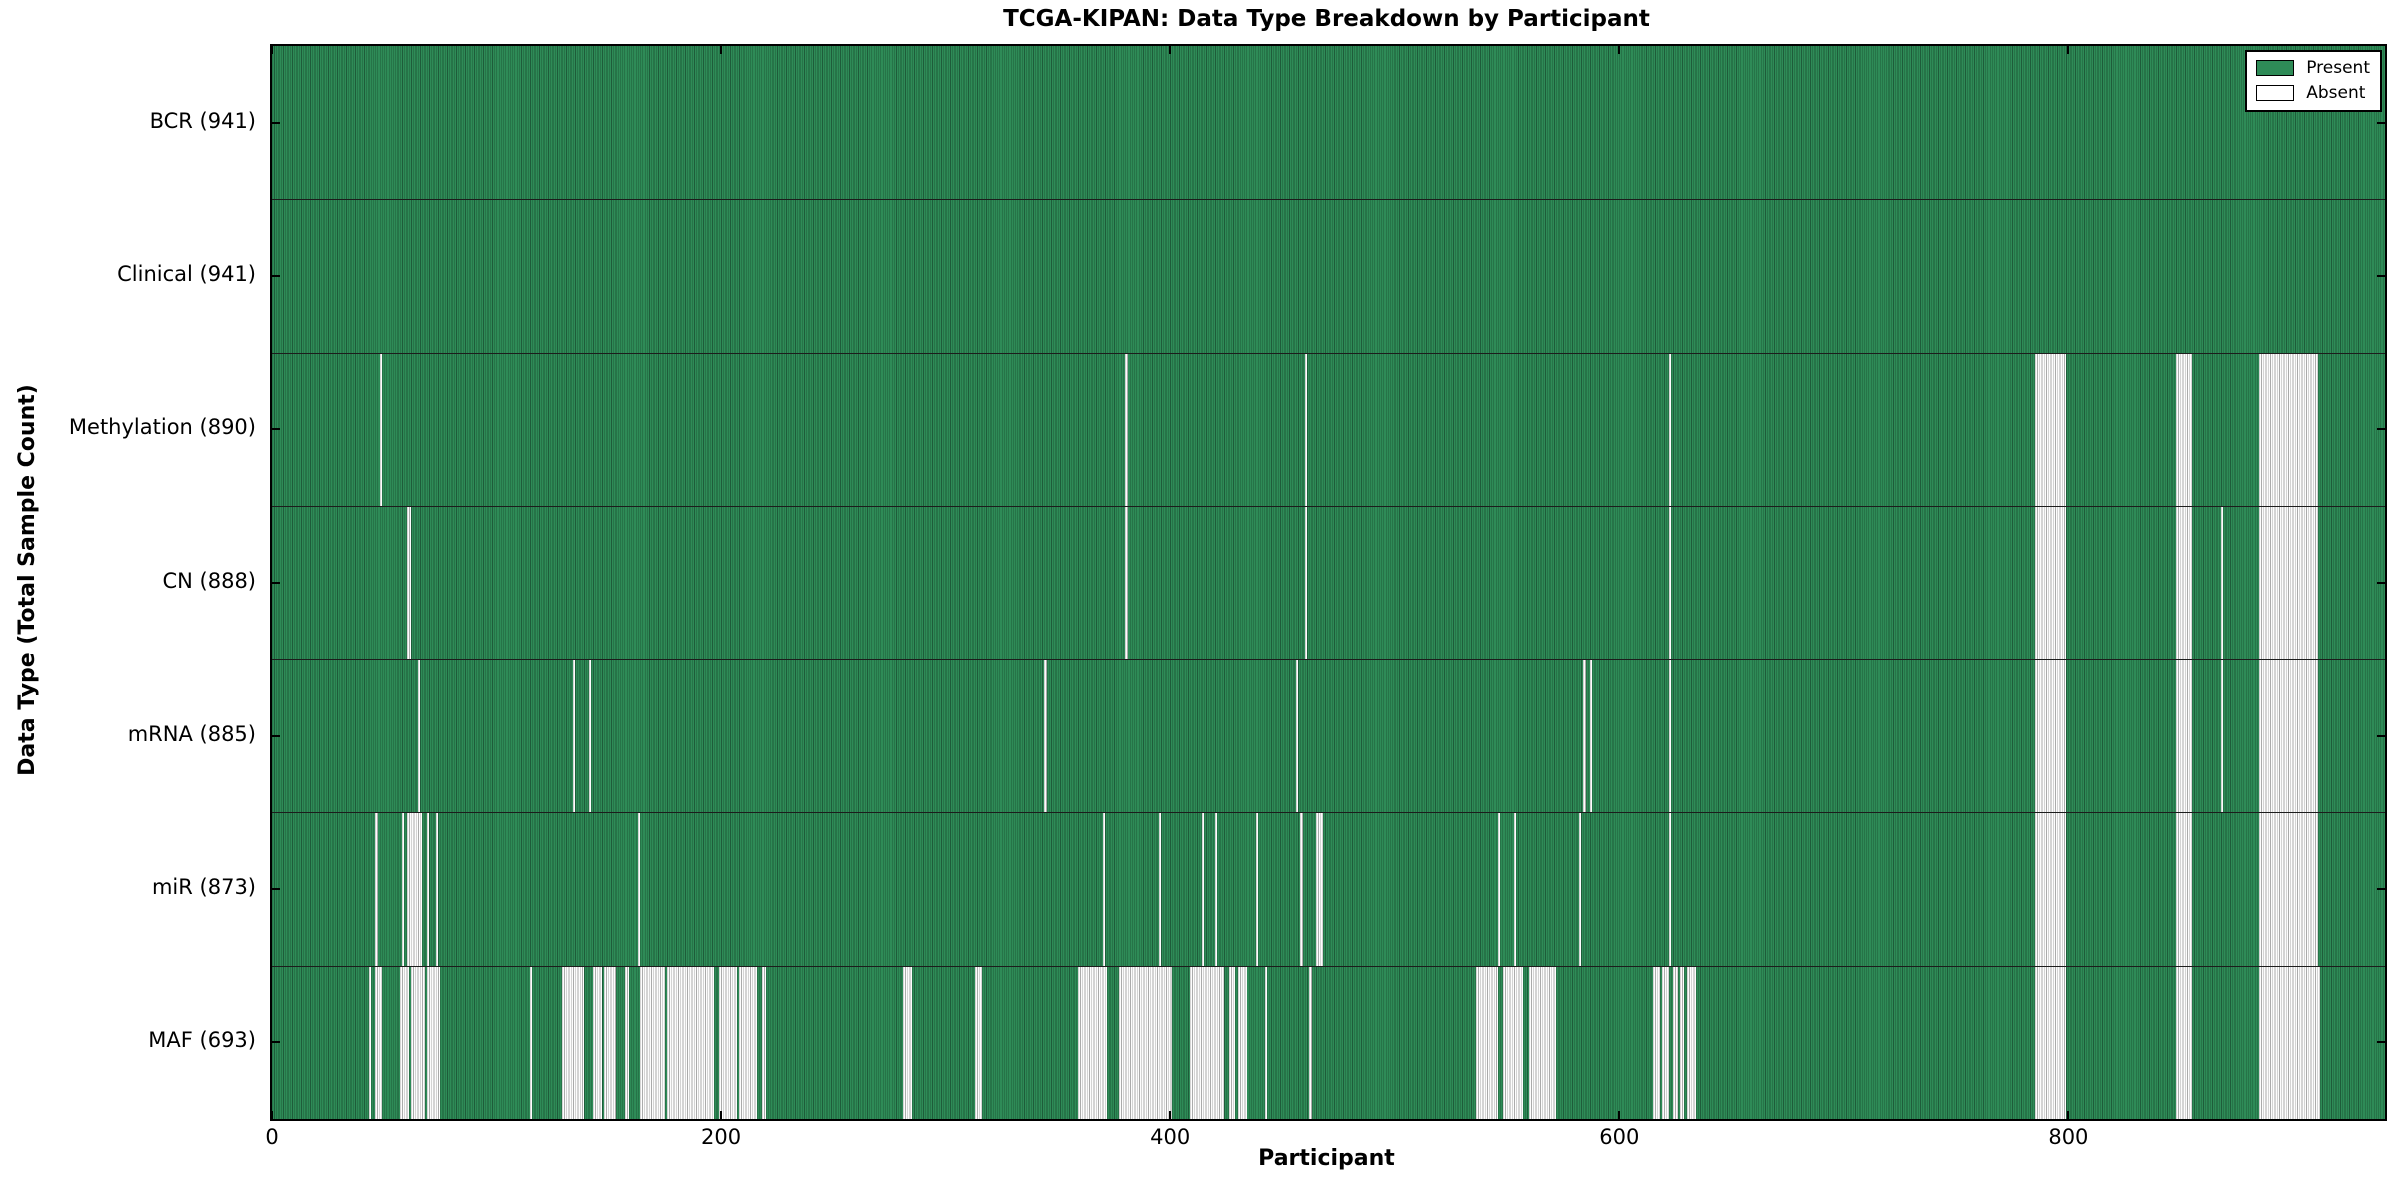 The height and width of the screenshot is (1200, 2400). I want to click on legend: Present Absent, so click(2313, 81).